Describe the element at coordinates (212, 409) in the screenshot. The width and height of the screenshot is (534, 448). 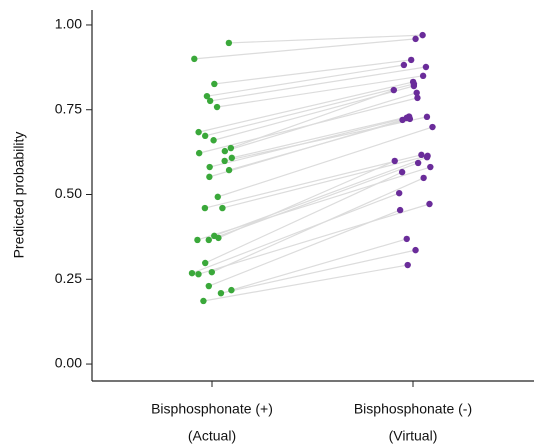
I see `x-tick-label: Bisphosphonate (+)` at that location.